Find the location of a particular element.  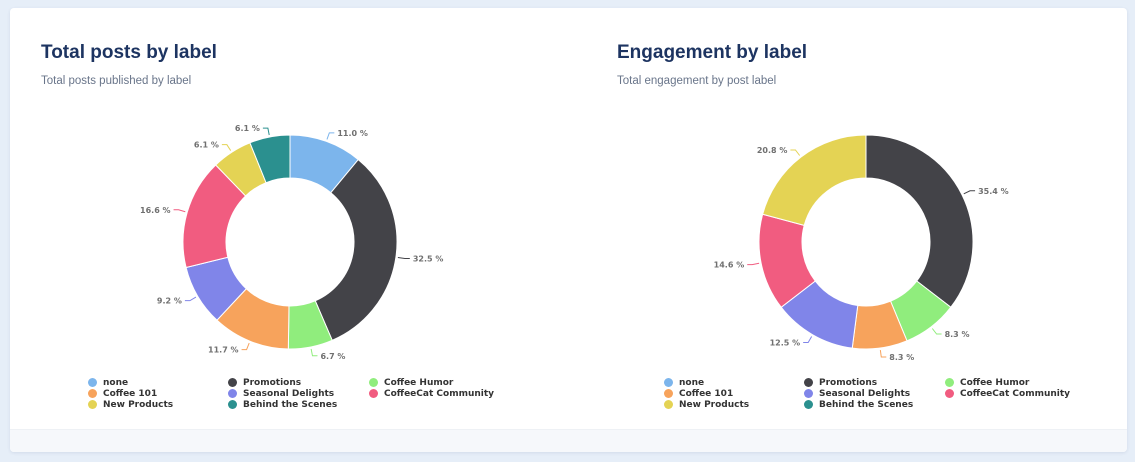

slice-label: 12.5 % is located at coordinates (785, 343).